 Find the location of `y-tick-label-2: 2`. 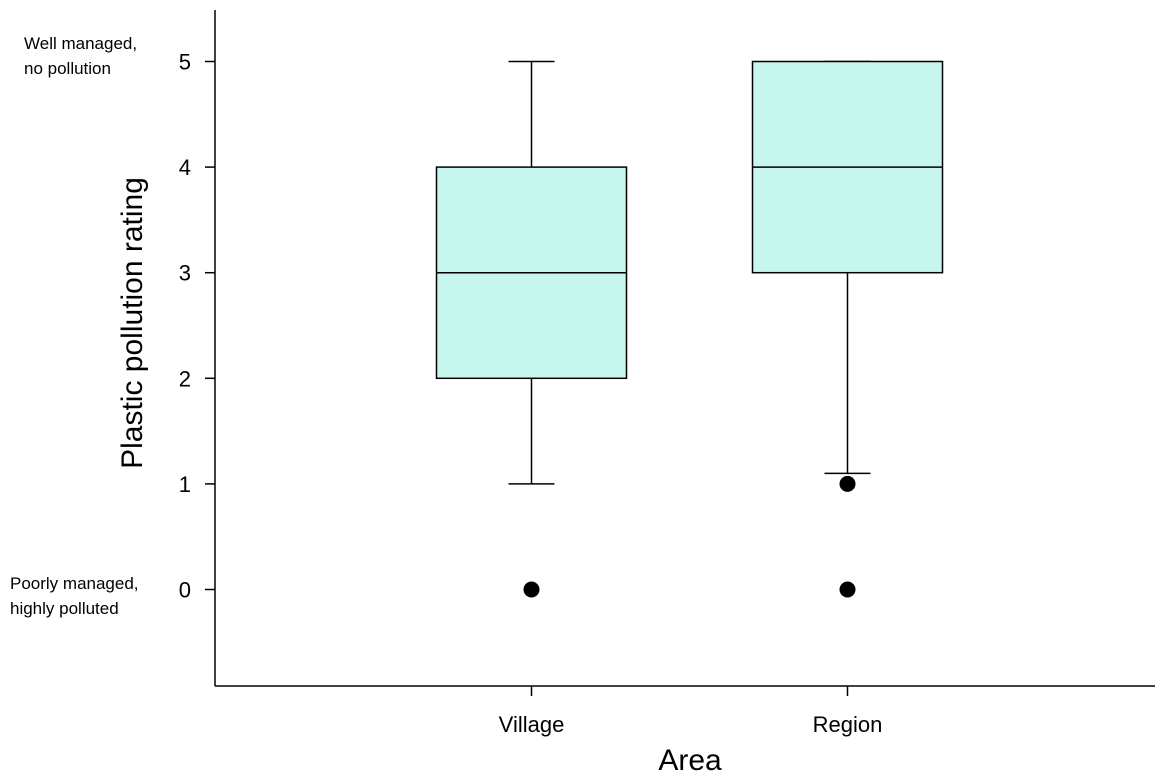

y-tick-label-2: 2 is located at coordinates (185, 378).